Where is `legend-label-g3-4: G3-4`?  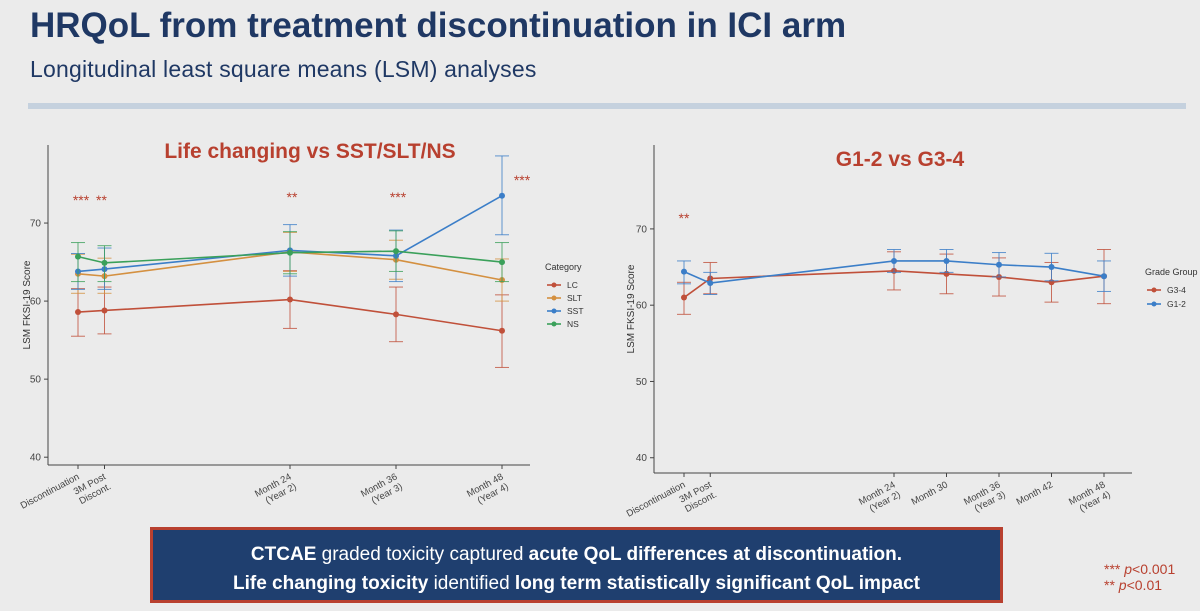 legend-label-g3-4: G3-4 is located at coordinates (1176, 290).